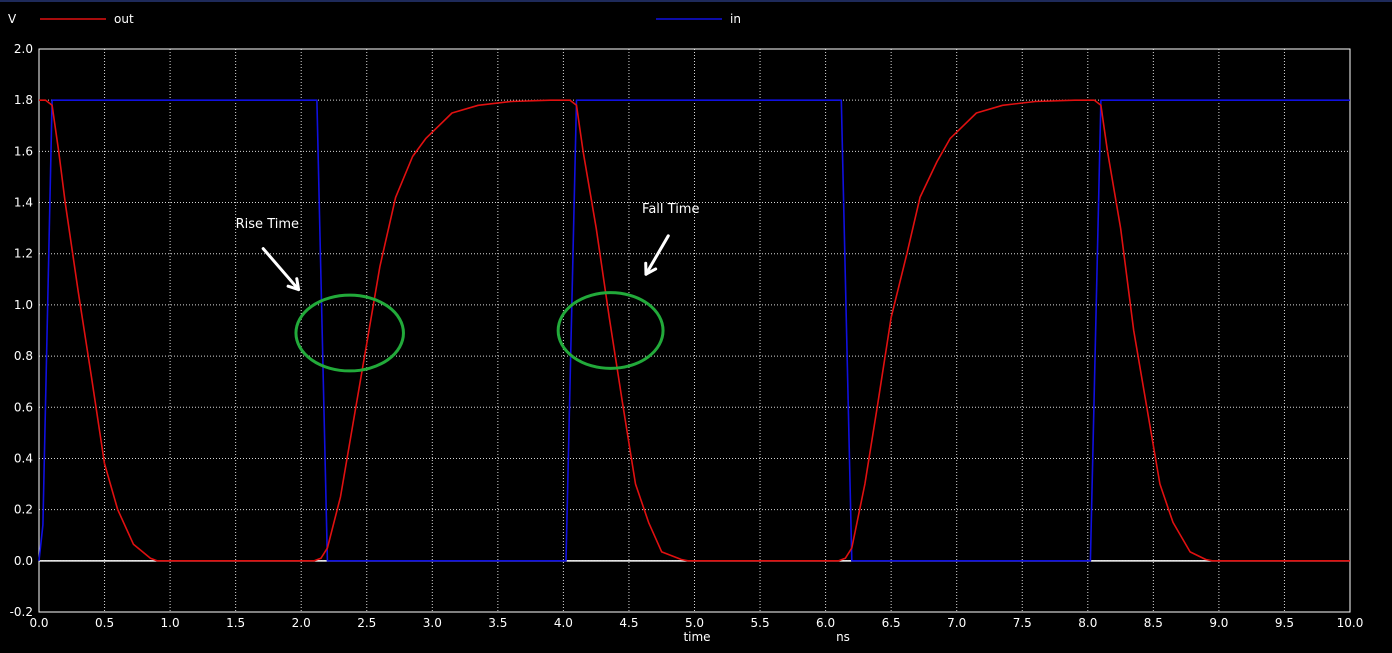 This screenshot has height=653, width=1392. What do you see at coordinates (1350, 623) in the screenshot?
I see `x-tick-label-20: 10.0` at bounding box center [1350, 623].